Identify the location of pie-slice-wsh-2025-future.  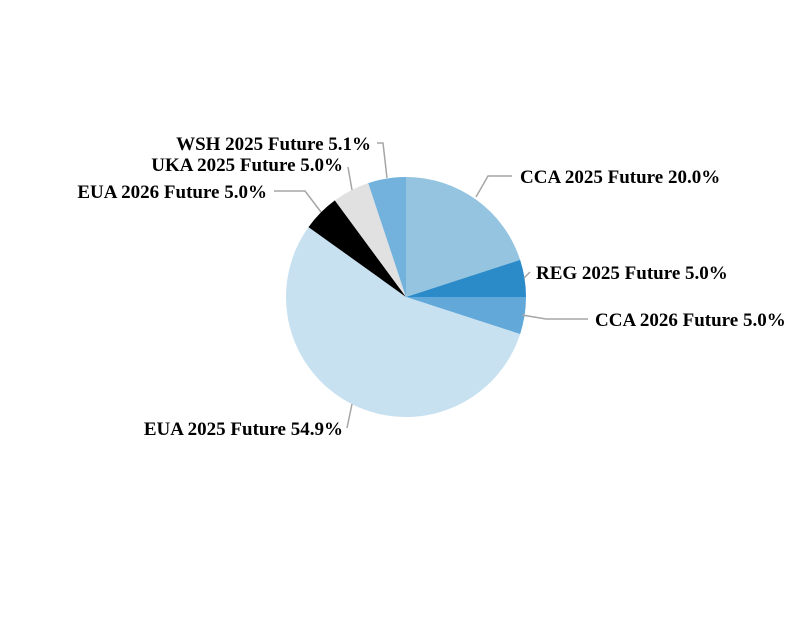
(387, 237).